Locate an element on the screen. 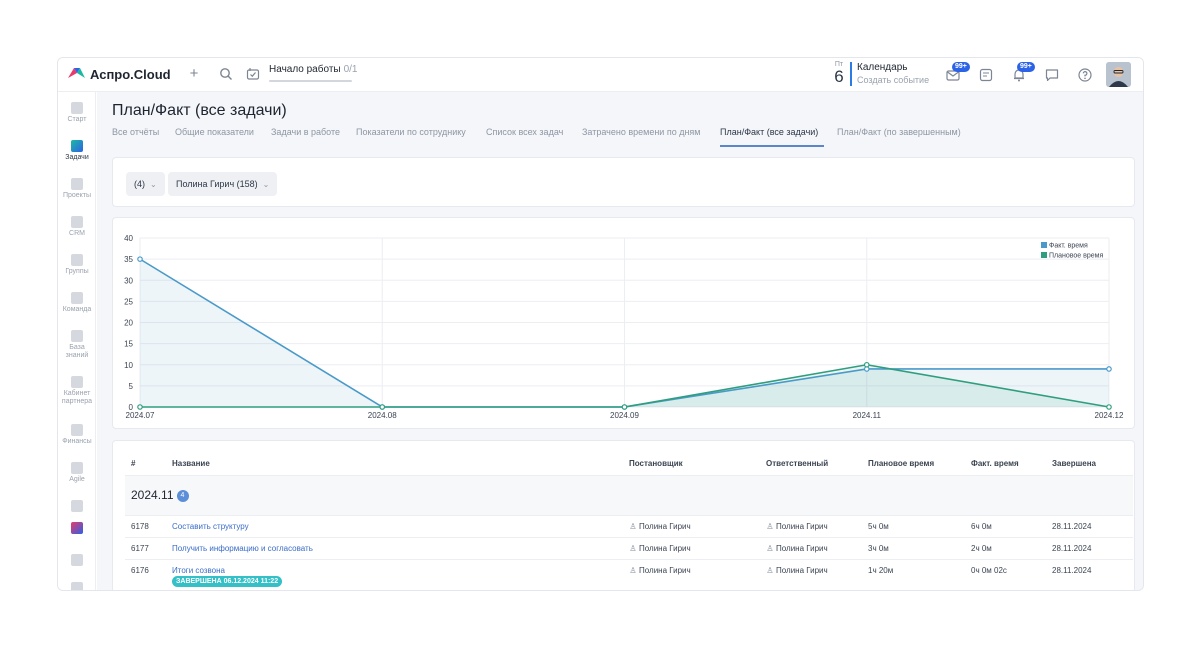 This screenshot has height=648, width=1200. task-name-link: Составить структуру is located at coordinates (210, 526).